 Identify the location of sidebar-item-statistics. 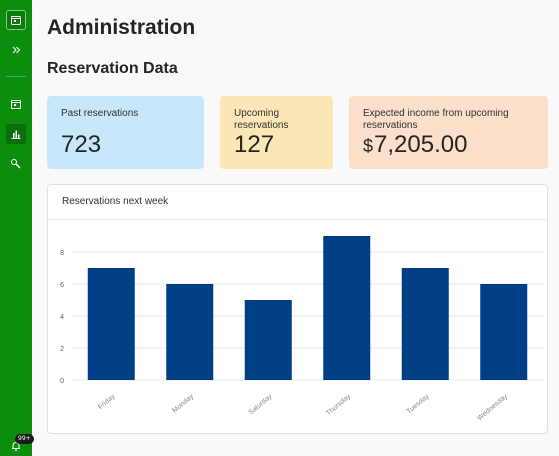
(16, 134).